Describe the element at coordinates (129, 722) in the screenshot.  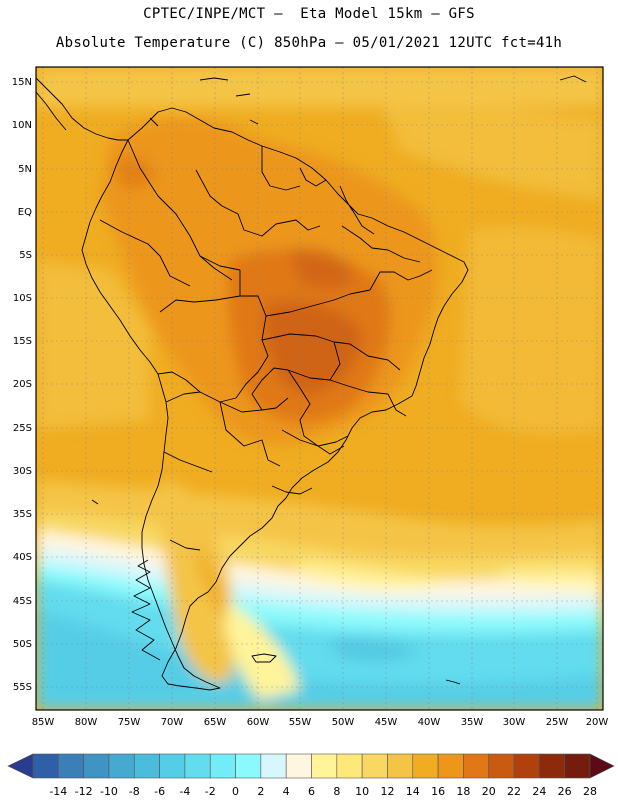
I see `lon-label: 75W` at that location.